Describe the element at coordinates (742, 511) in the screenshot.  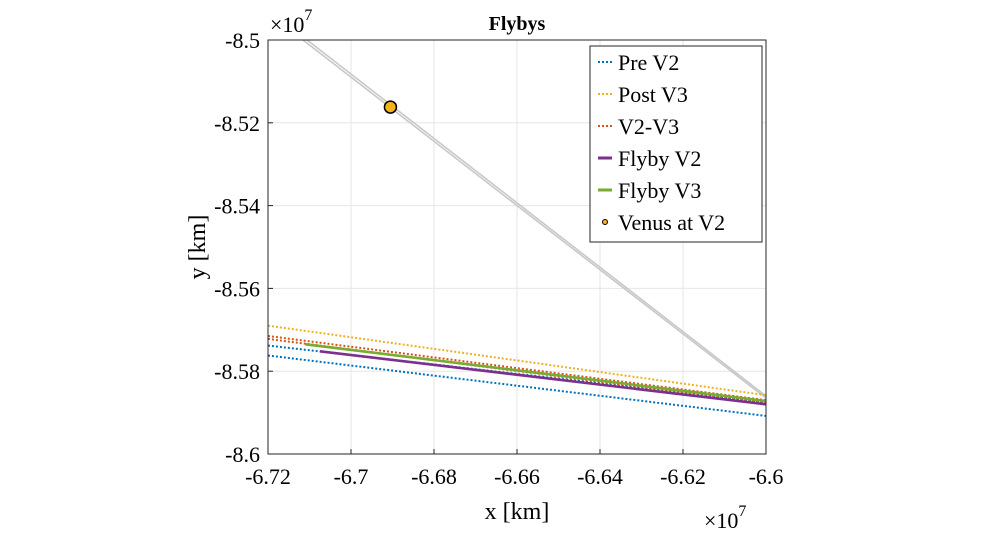
I see `x-exponent-power: 7` at that location.